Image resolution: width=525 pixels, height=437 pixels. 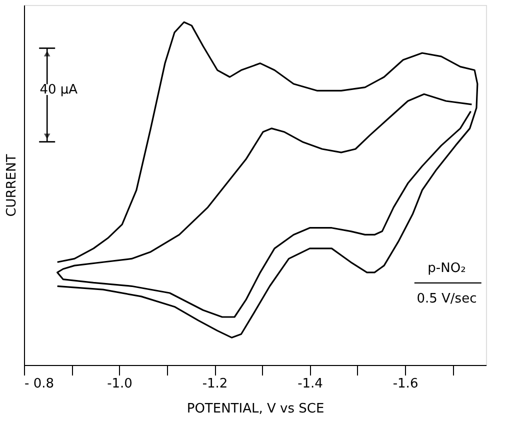 I want to click on x-tick-label: -1.4, so click(x=310, y=384).